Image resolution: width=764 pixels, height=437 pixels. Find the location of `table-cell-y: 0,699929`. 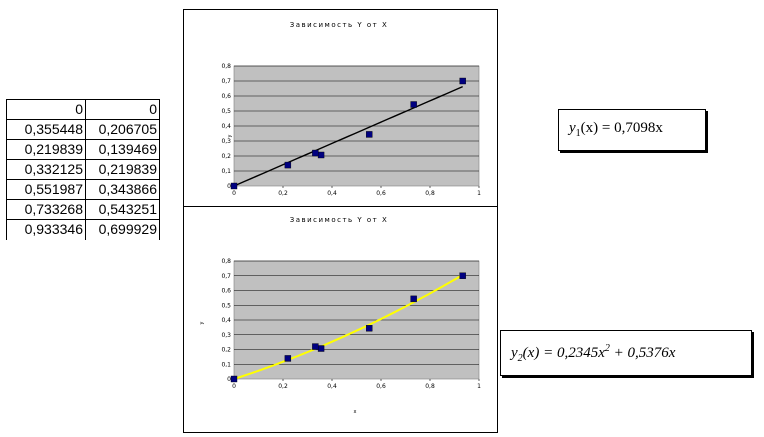

table-cell-y: 0,699929 is located at coordinates (122, 229).